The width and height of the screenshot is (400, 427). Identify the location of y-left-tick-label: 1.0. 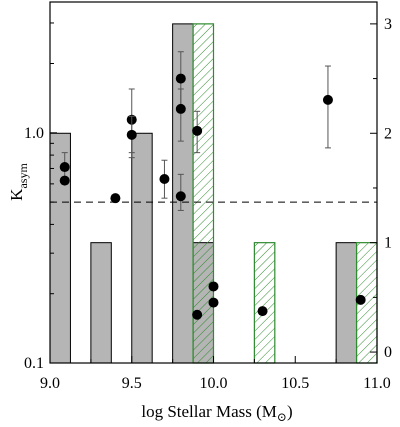
(34, 133).